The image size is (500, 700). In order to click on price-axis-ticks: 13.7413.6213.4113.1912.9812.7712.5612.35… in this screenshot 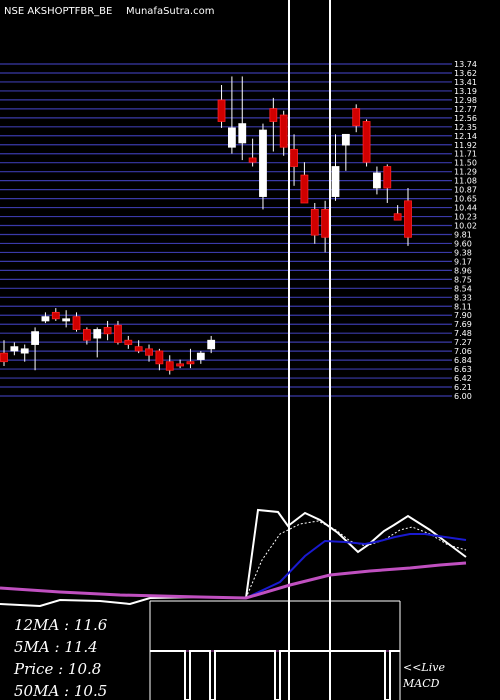, I will do `click(465, 230)`.